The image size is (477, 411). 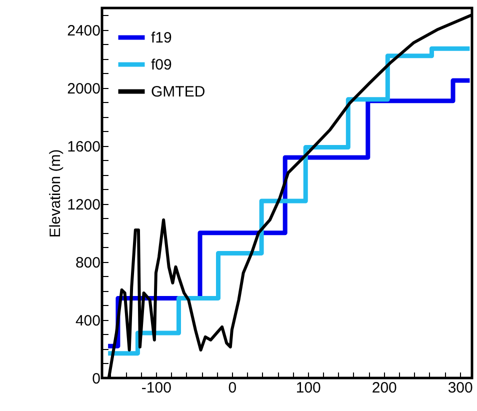 What do you see at coordinates (83, 205) in the screenshot?
I see `y-tick-label: 1200` at bounding box center [83, 205].